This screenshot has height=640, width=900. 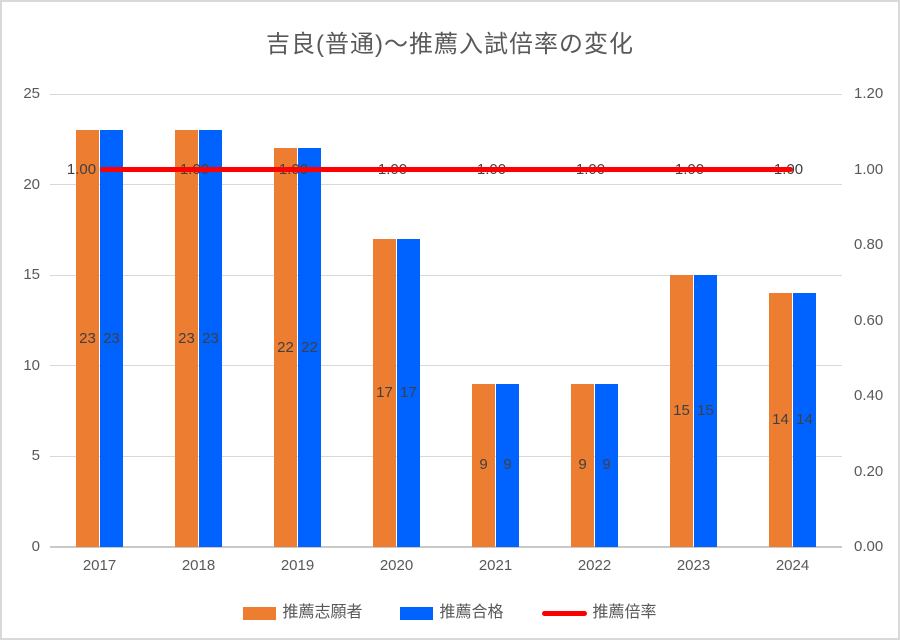 I want to click on legend: 推薦志願者 推薦合格 推薦倍率, so click(x=450, y=613).